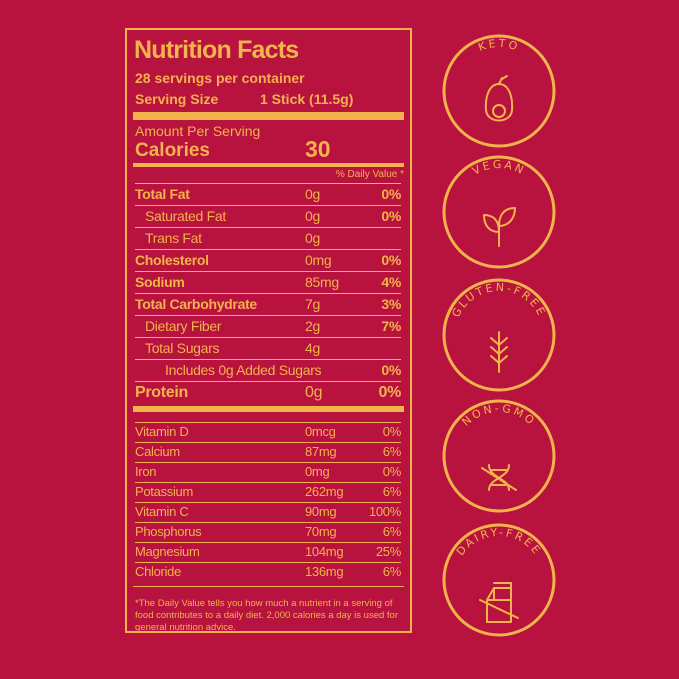 The width and height of the screenshot is (679, 679). What do you see at coordinates (268, 282) in the screenshot?
I see `nutrient-row: Sodium 85mg 4%` at bounding box center [268, 282].